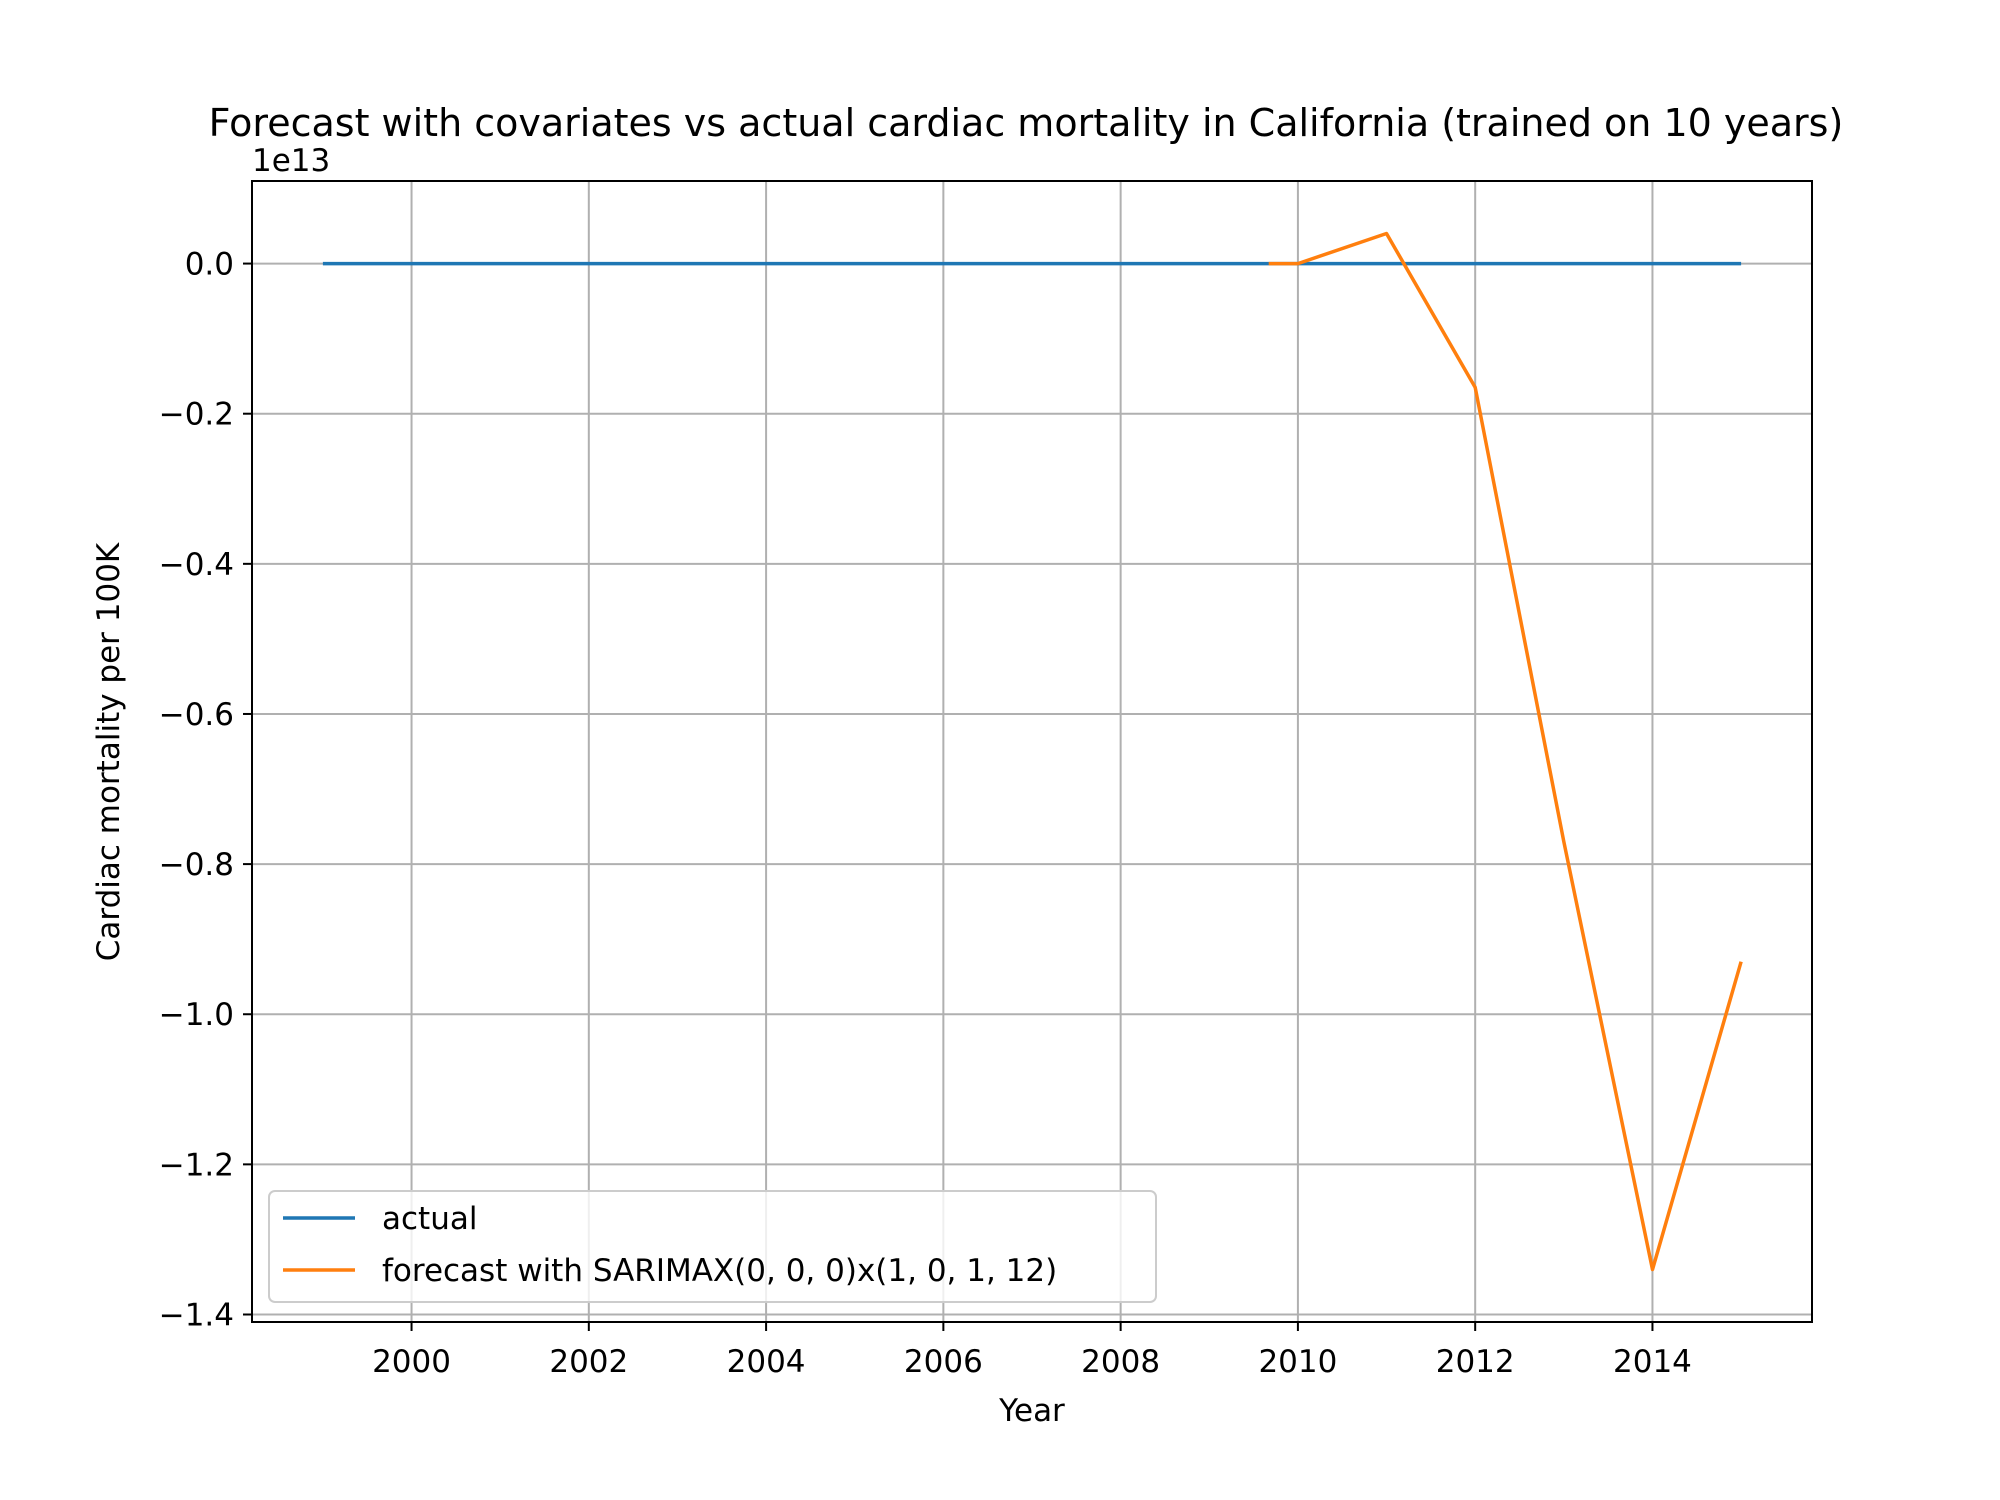 This screenshot has width=2000, height=1500. Describe the element at coordinates (205, 790) in the screenshot. I see `y-axis-ticks: 0.0 −0.2 −0.4 −0.6 −0.8 −1.0 −1.2 −1.4` at that location.